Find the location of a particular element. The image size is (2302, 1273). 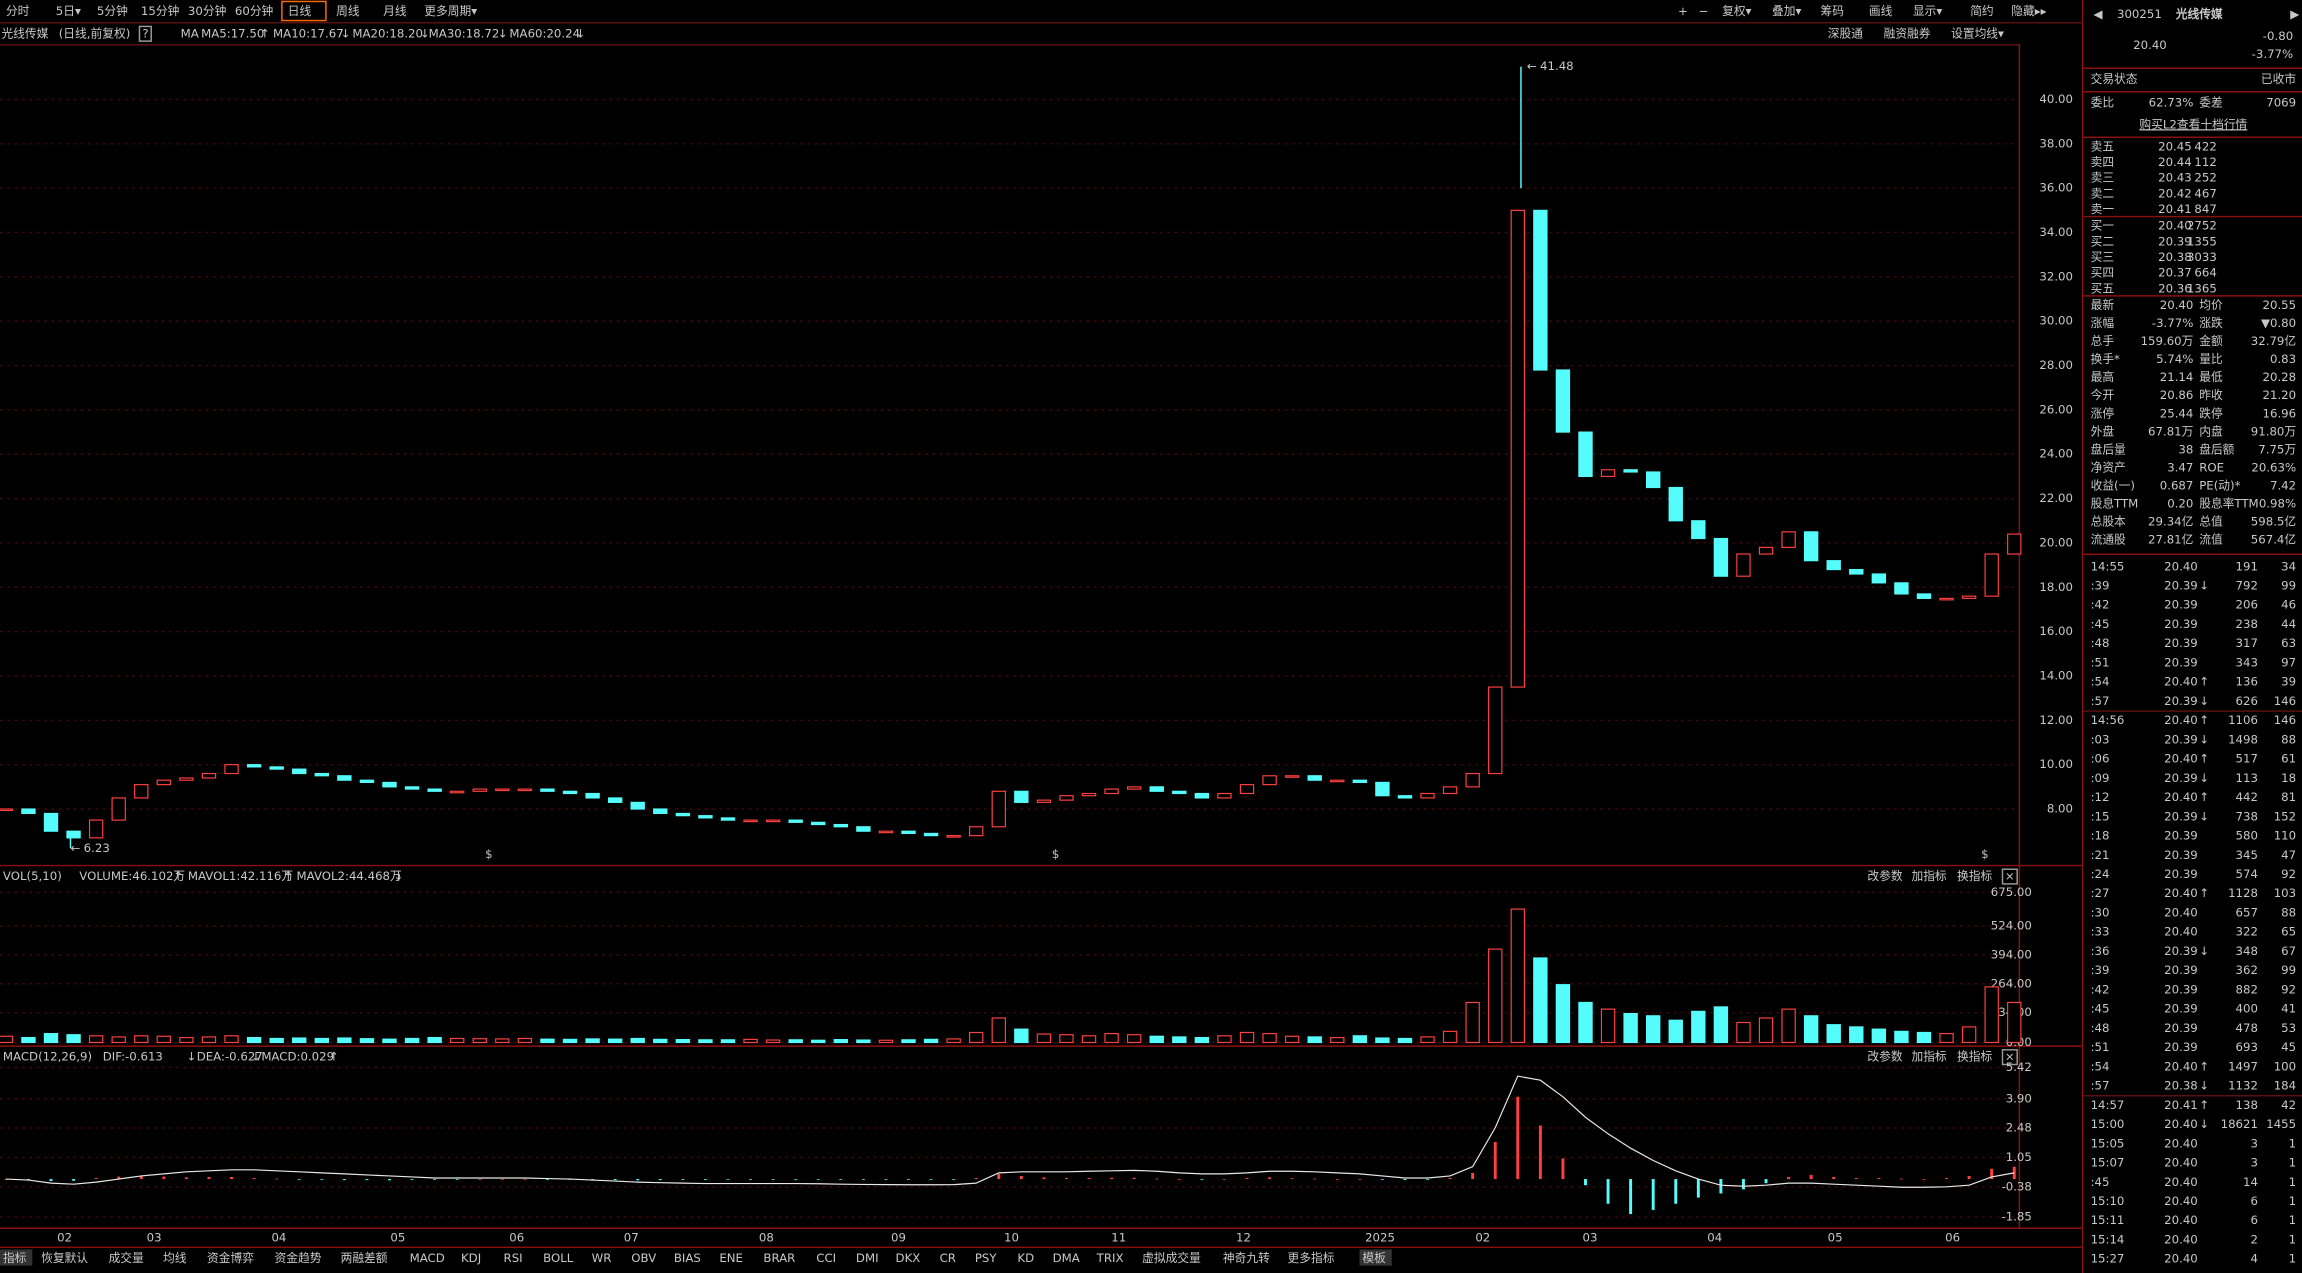

indicator-tab: 资金趋势 is located at coordinates (298, 1258).